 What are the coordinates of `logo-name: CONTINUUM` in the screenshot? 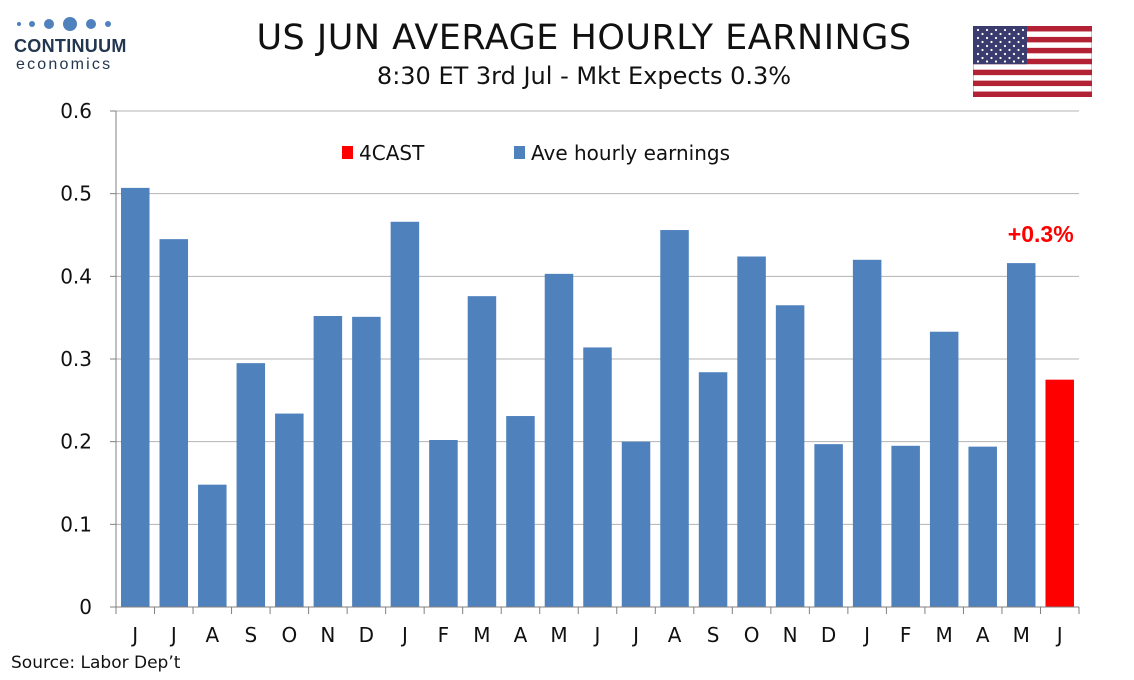 It's located at (70, 46).